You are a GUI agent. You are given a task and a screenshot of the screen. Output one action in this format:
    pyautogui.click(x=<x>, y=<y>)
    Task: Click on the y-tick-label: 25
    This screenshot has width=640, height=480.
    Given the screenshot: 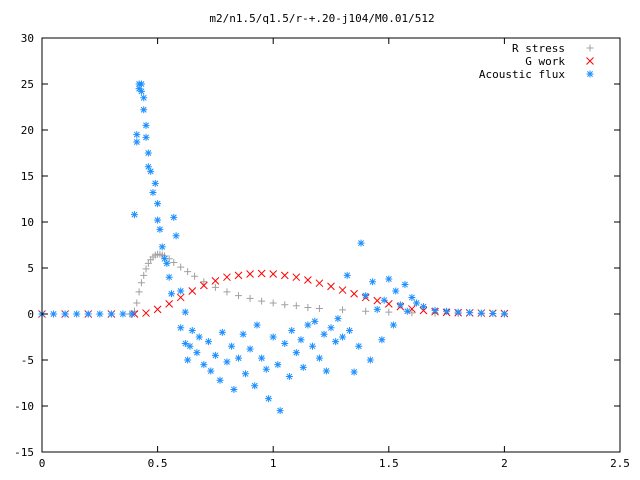 What is the action you would take?
    pyautogui.click(x=27, y=84)
    